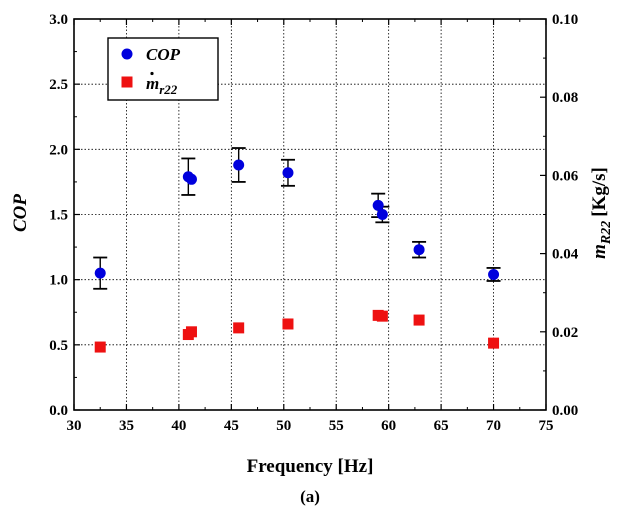 This screenshot has height=511, width=624. I want to click on legend-marker-mr22, so click(127, 82).